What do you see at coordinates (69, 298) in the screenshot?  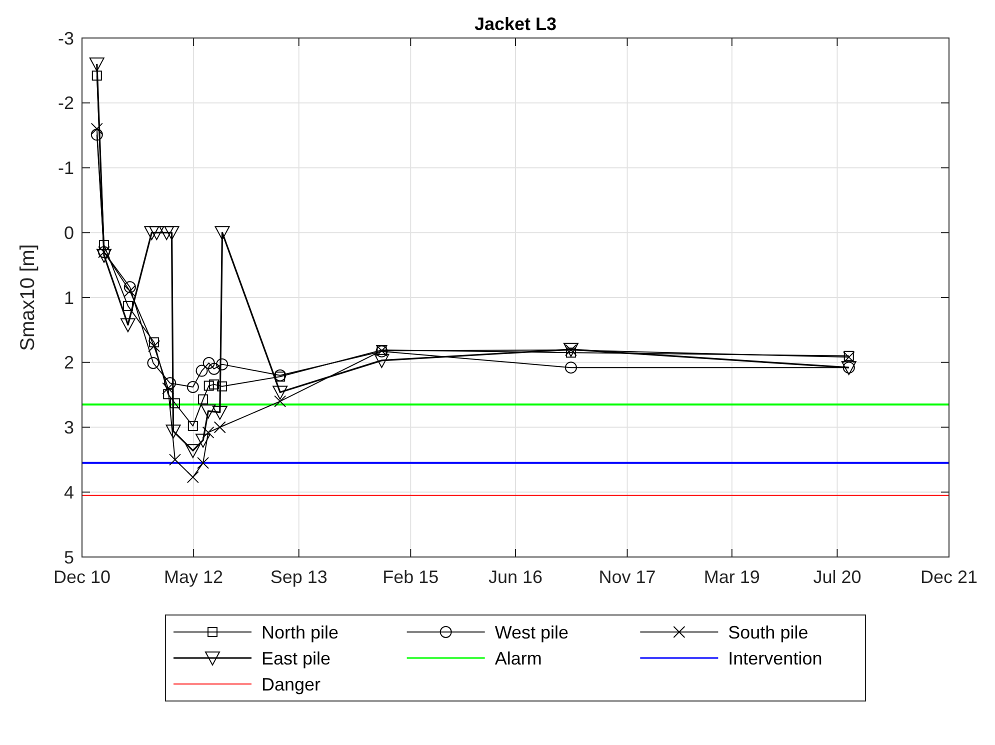 I see `y-tick-label: 1` at bounding box center [69, 298].